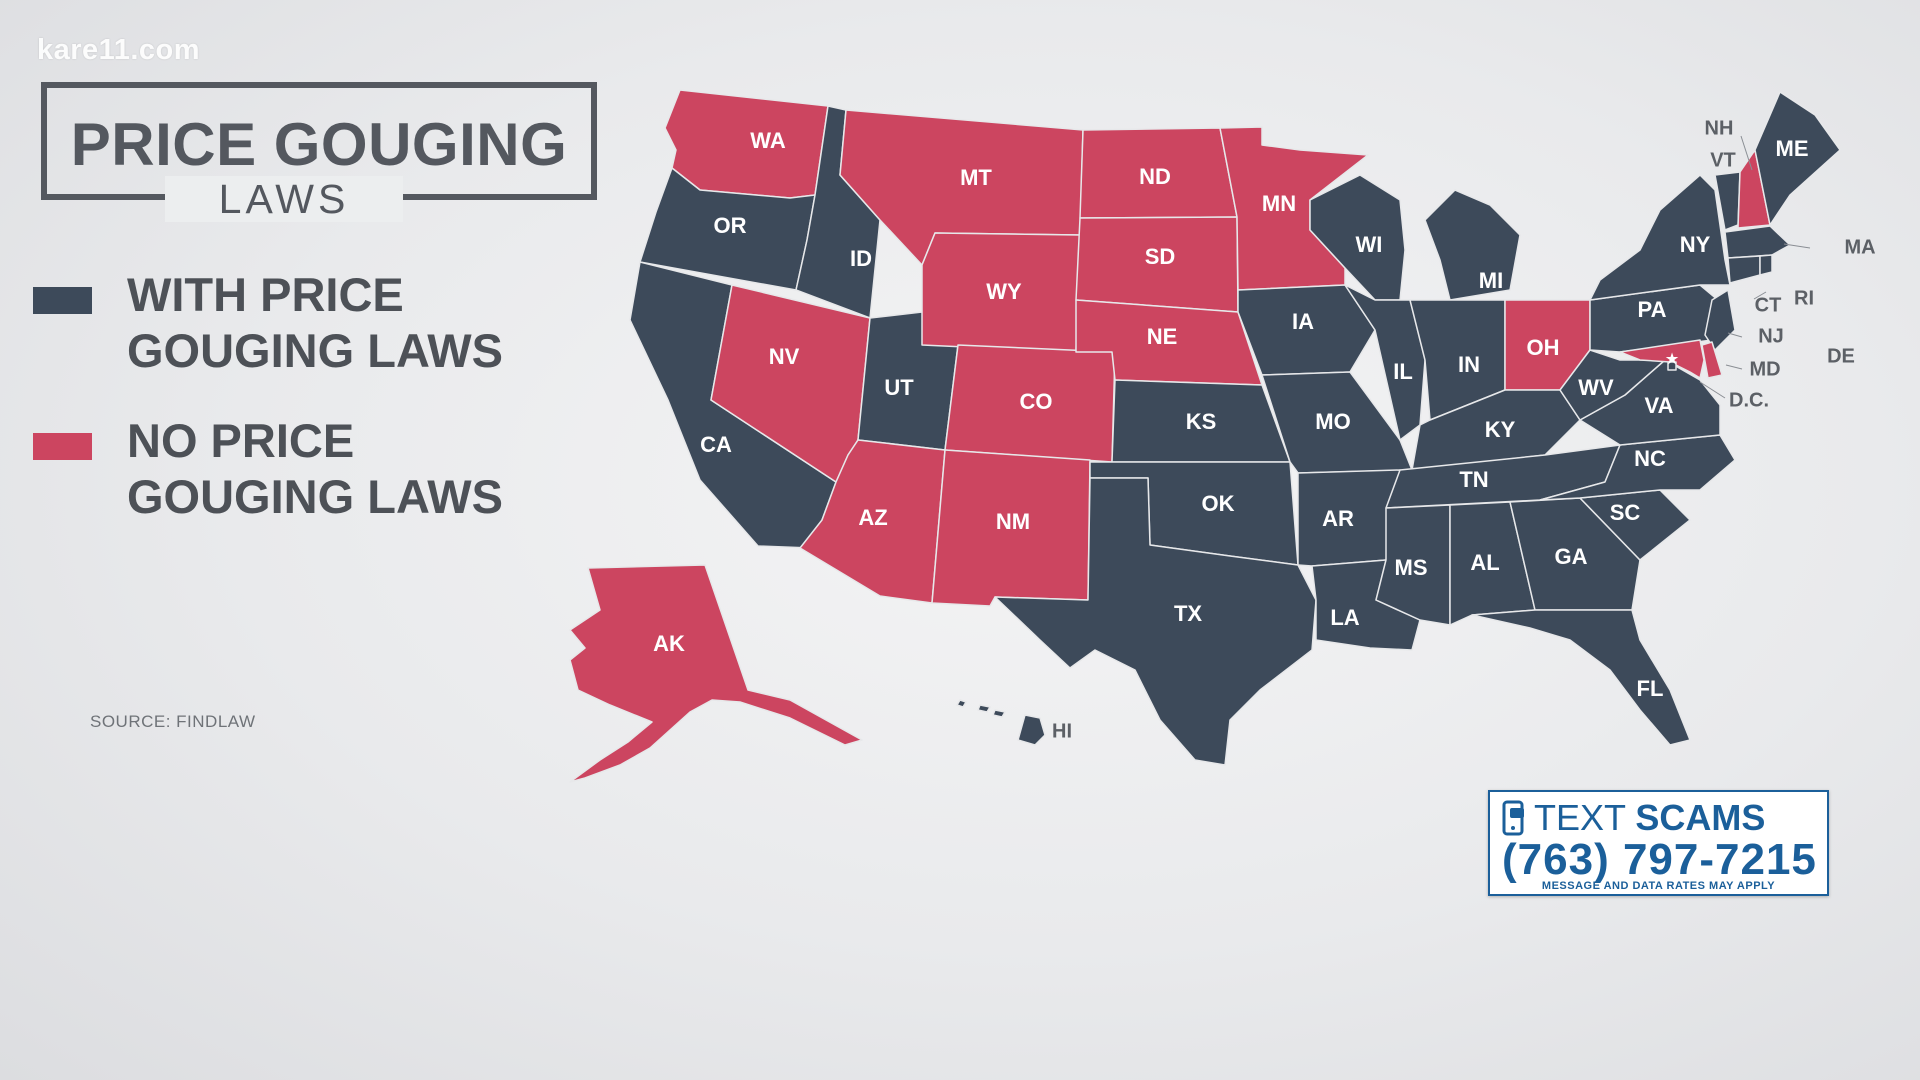  What do you see at coordinates (1650, 688) in the screenshot?
I see `label-fl: FL` at bounding box center [1650, 688].